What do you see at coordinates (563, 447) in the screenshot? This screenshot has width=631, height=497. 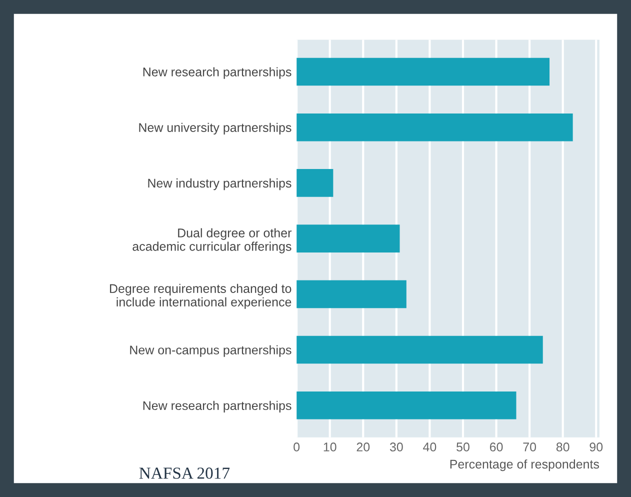 I see `x-tick-label: 80` at bounding box center [563, 447].